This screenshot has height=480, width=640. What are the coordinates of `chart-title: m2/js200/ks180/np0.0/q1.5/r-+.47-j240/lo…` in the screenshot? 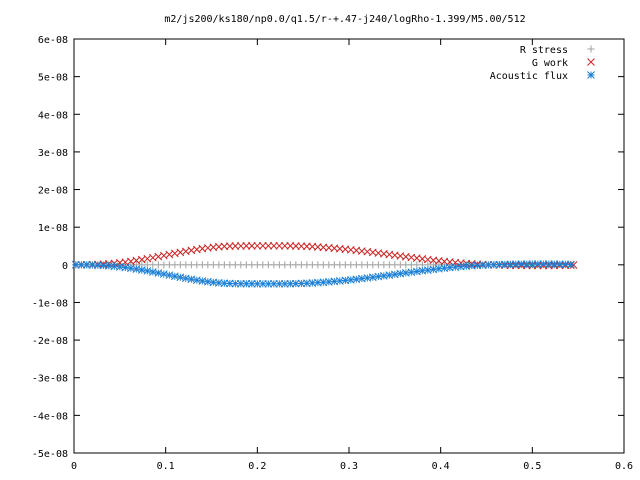 It's located at (344, 19).